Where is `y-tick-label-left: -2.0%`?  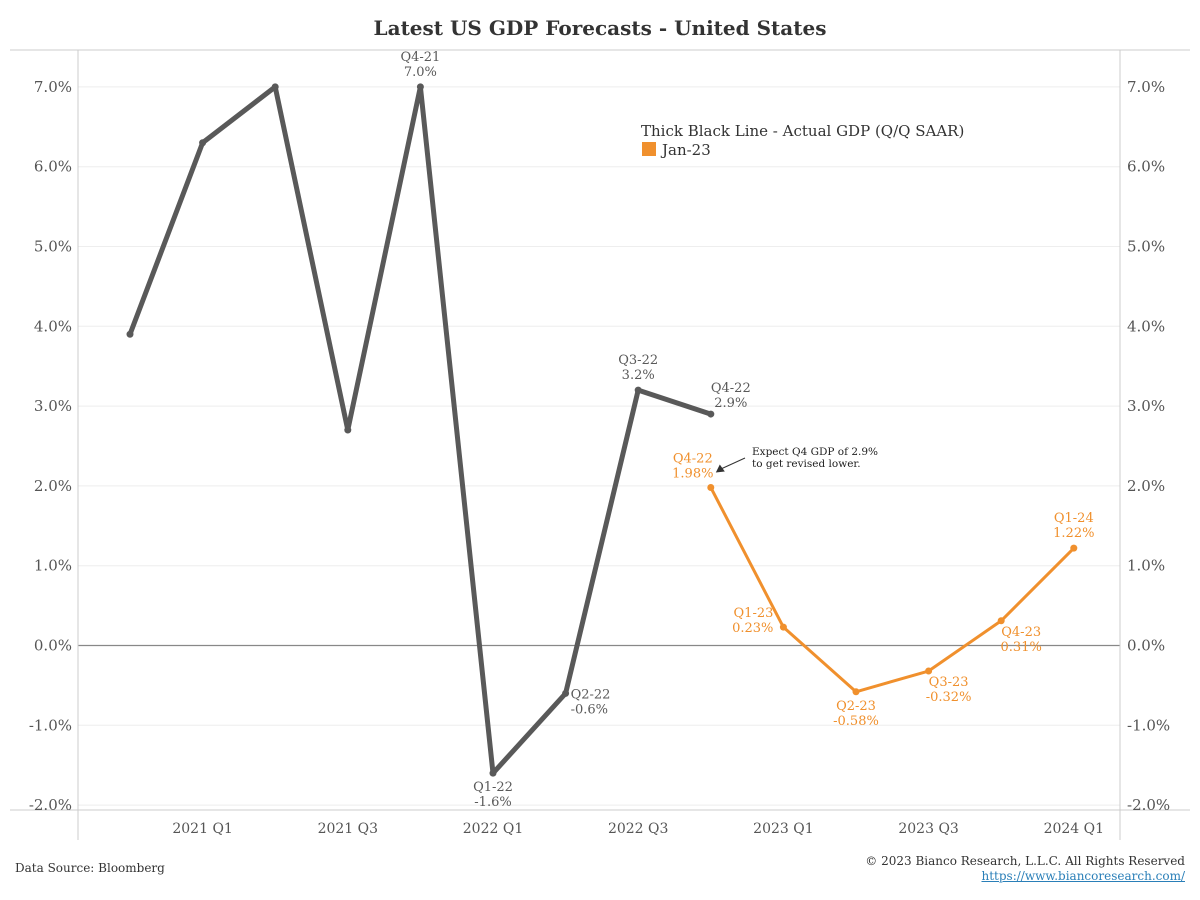 y-tick-label-left: -2.0% is located at coordinates (50, 805).